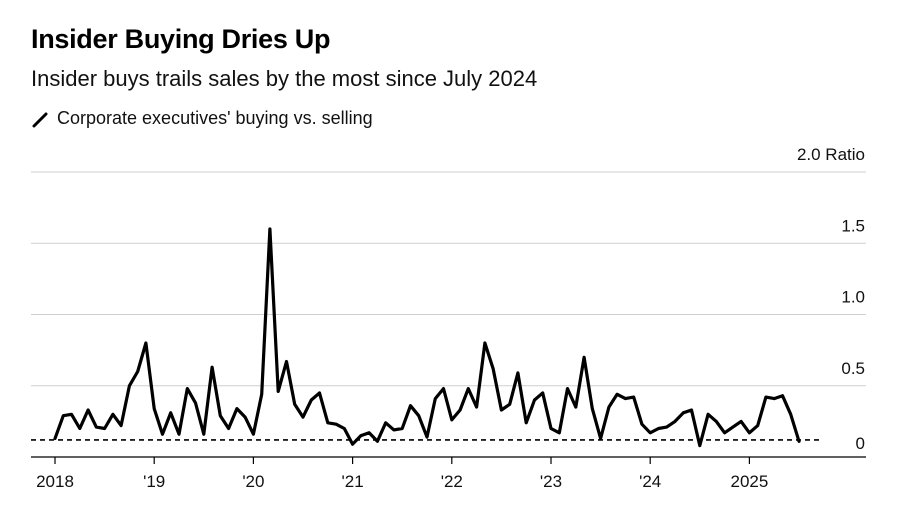 Image resolution: width=900 pixels, height=510 pixels. What do you see at coordinates (749, 481) in the screenshot?
I see `x-tick-label: 2025` at bounding box center [749, 481].